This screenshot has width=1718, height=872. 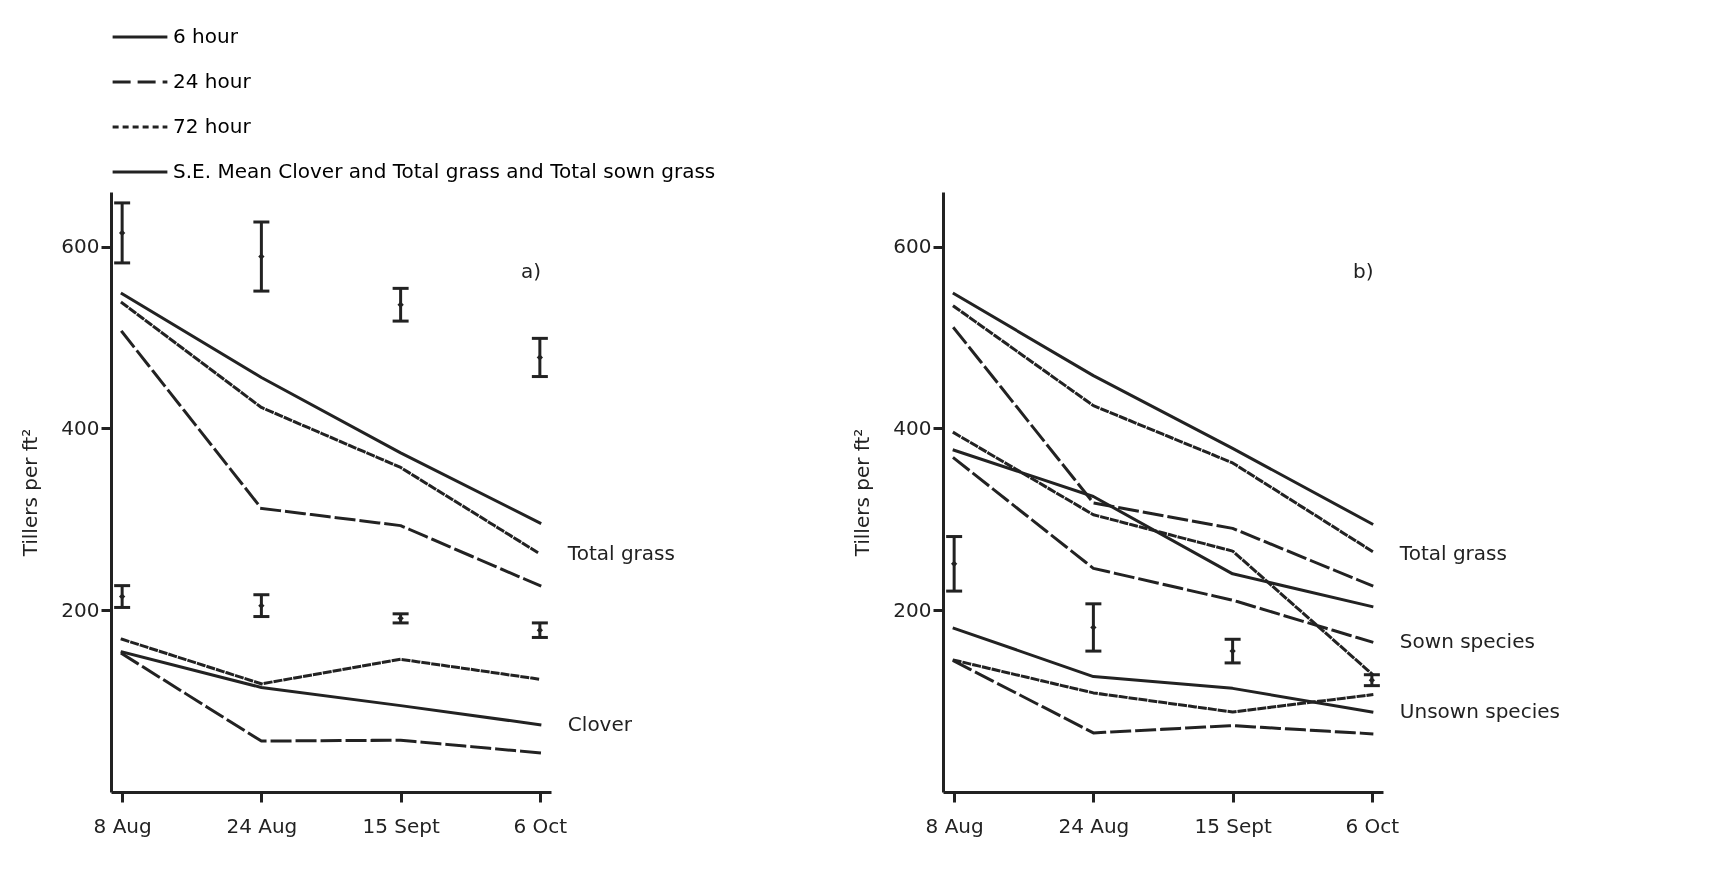 What do you see at coordinates (1363, 271) in the screenshot?
I see `annotation: b)` at bounding box center [1363, 271].